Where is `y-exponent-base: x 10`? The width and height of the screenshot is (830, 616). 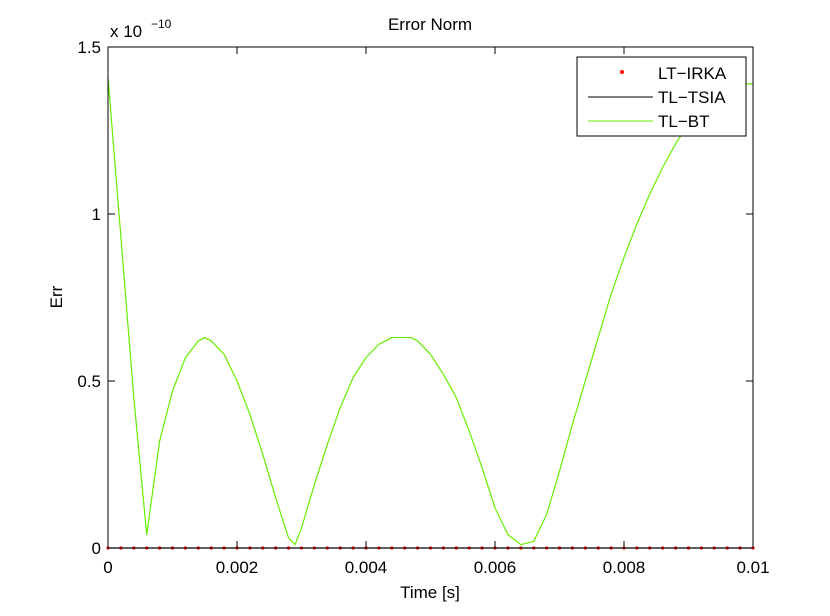
y-exponent-base: x 10 is located at coordinates (126, 31).